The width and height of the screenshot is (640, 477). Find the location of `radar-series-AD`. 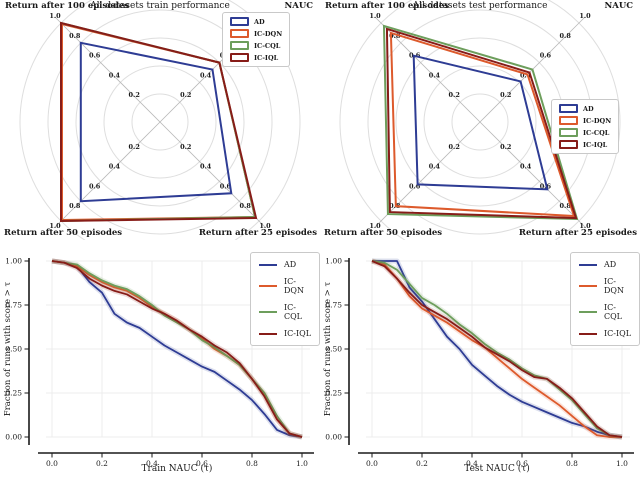

radar-series-AD is located at coordinates (480, 122).